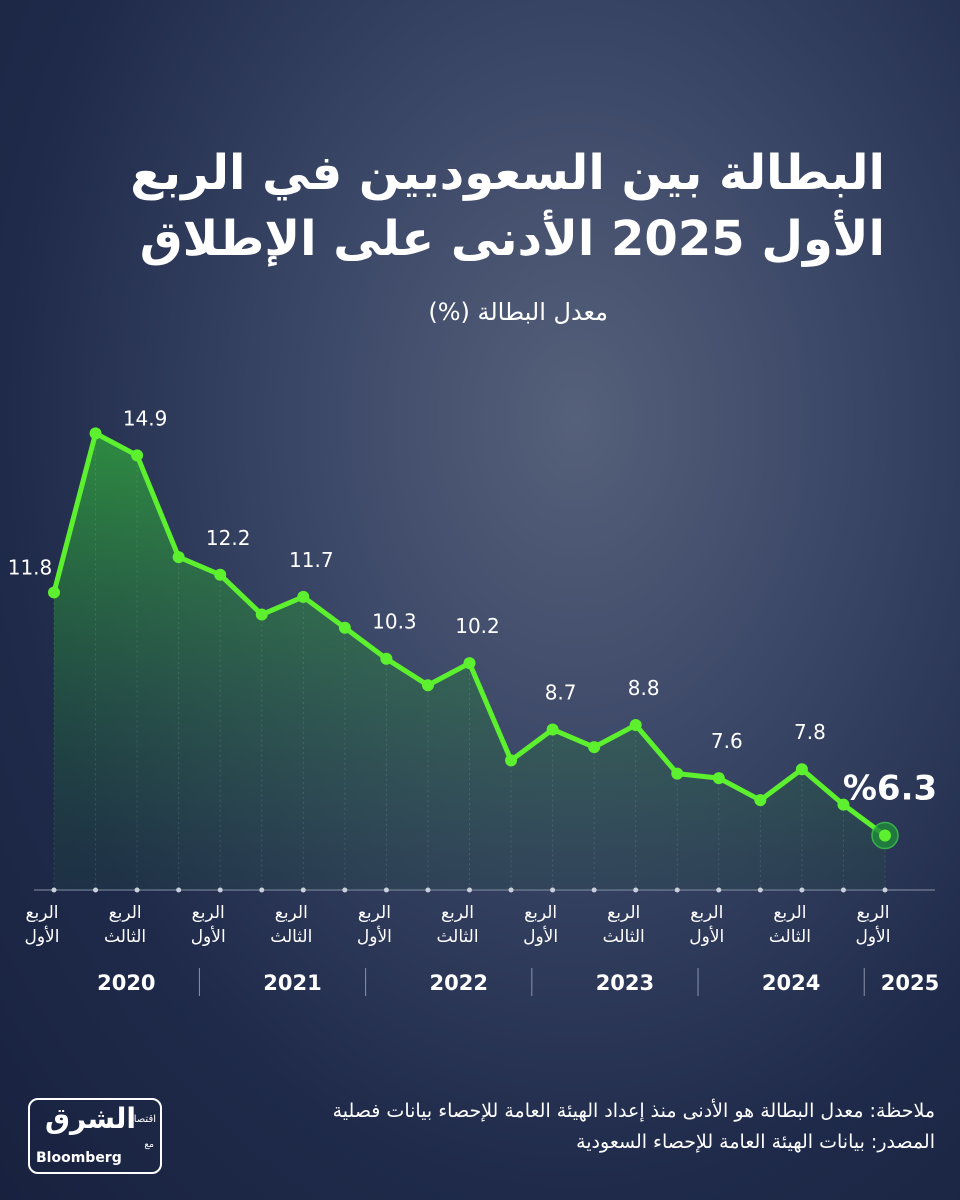  I want to click on value-label: 10.2, so click(477, 626).